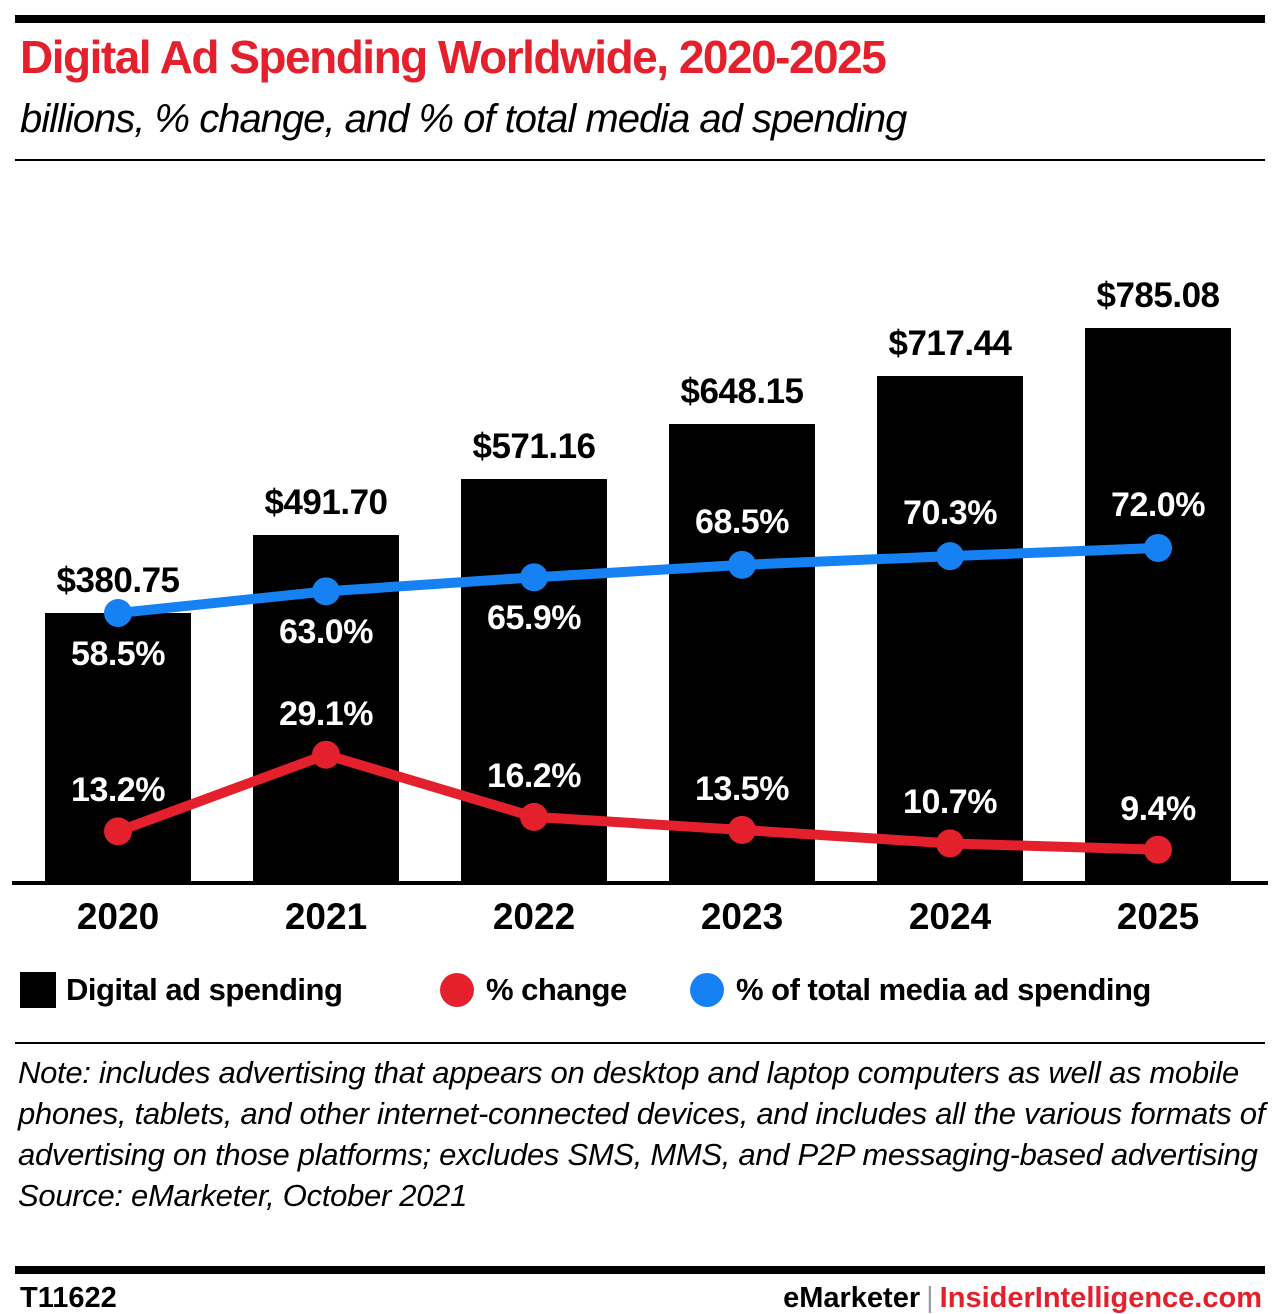 The image size is (1280, 1314). I want to click on legend-rule, so click(640, 1043).